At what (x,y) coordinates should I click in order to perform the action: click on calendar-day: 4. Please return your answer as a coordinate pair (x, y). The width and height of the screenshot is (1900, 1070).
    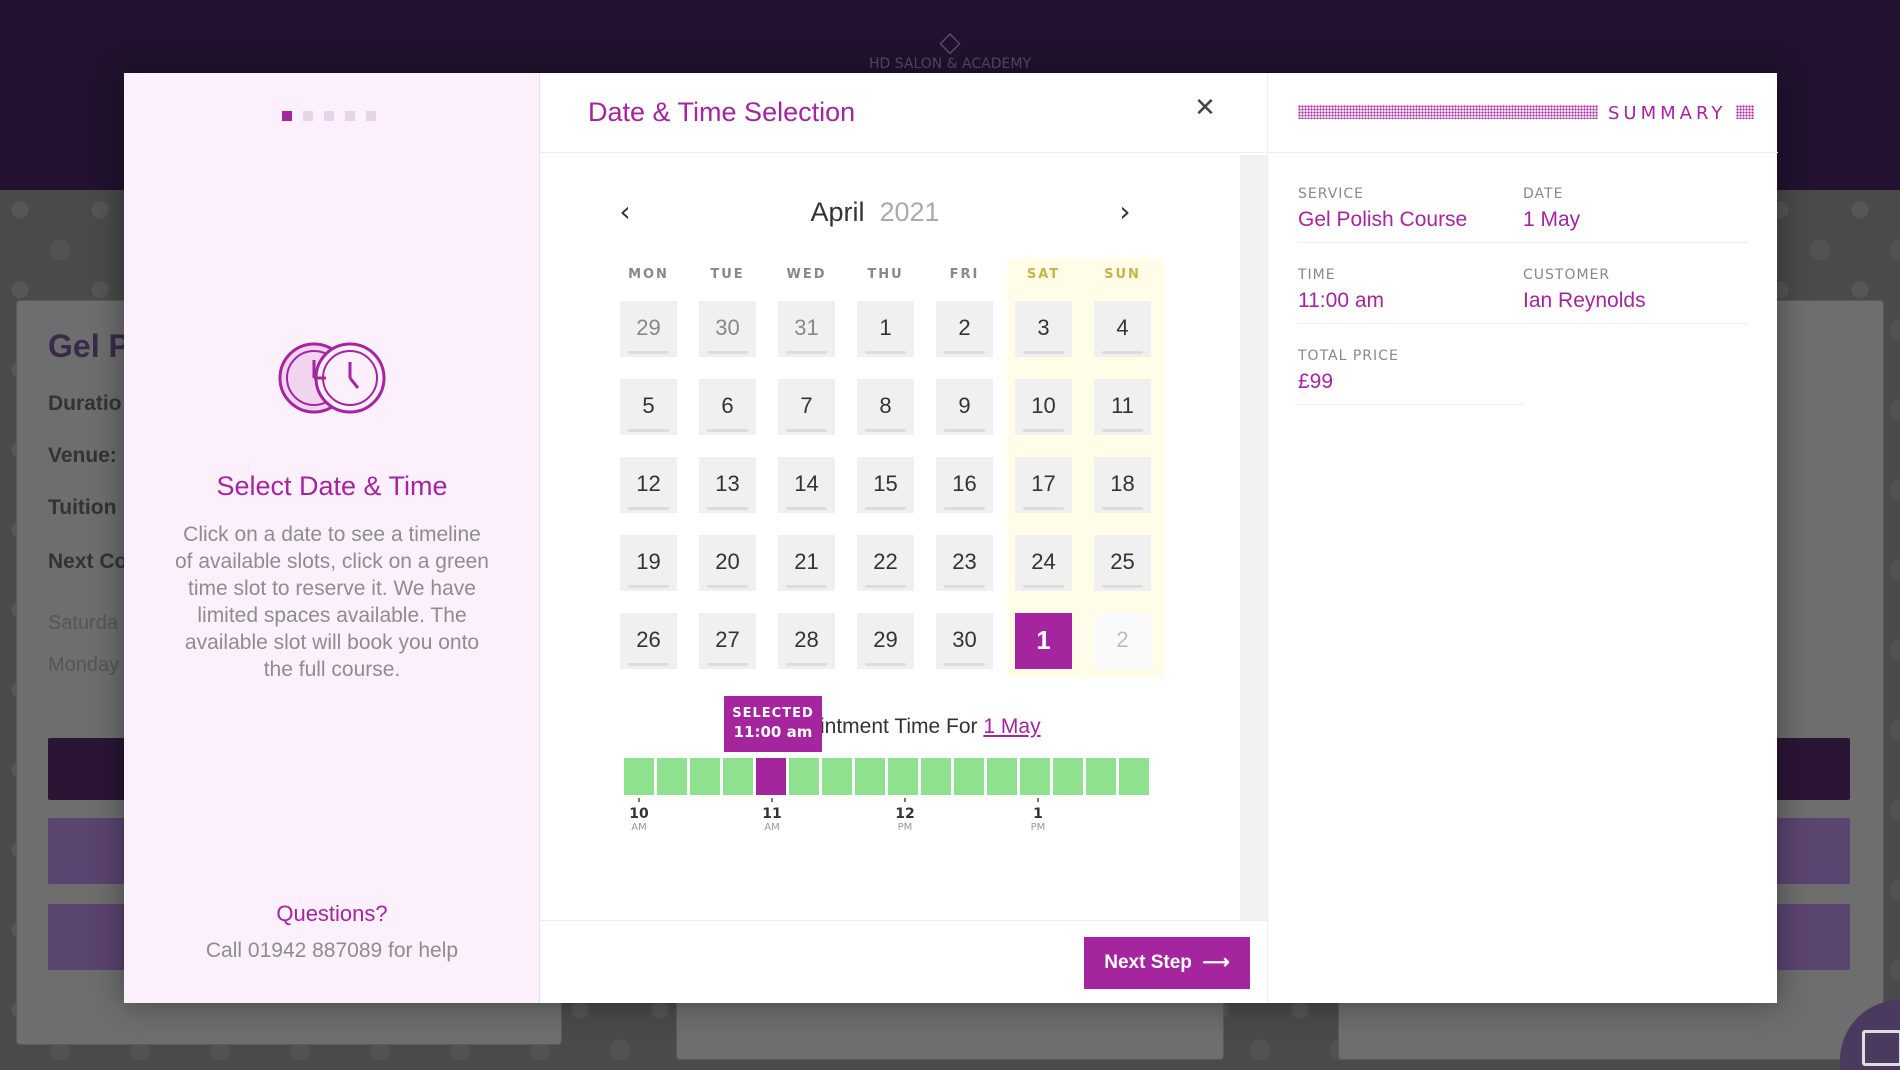
    Looking at the image, I should click on (1122, 329).